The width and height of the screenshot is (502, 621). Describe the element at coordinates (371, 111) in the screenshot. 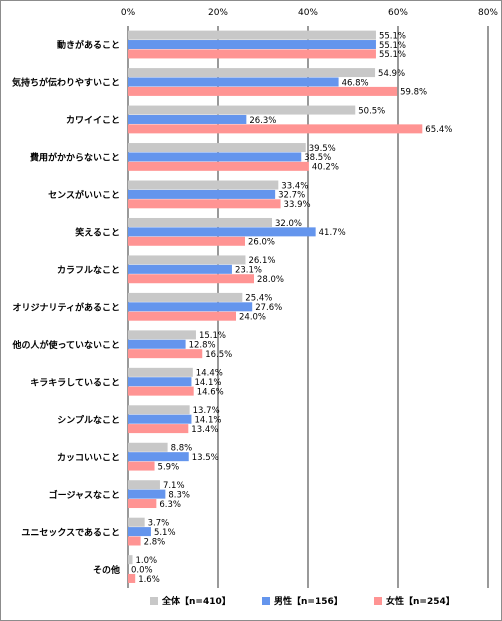

I see `data-label: 50.5%` at that location.